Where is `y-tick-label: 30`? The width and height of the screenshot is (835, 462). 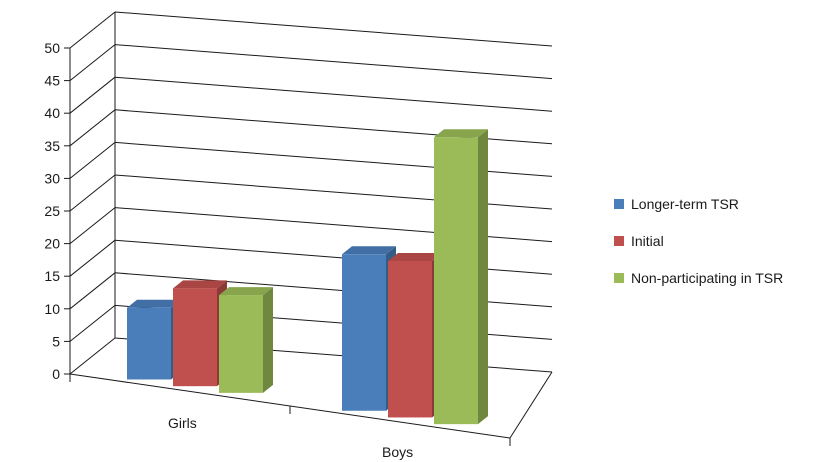 y-tick-label: 30 is located at coordinates (52, 178).